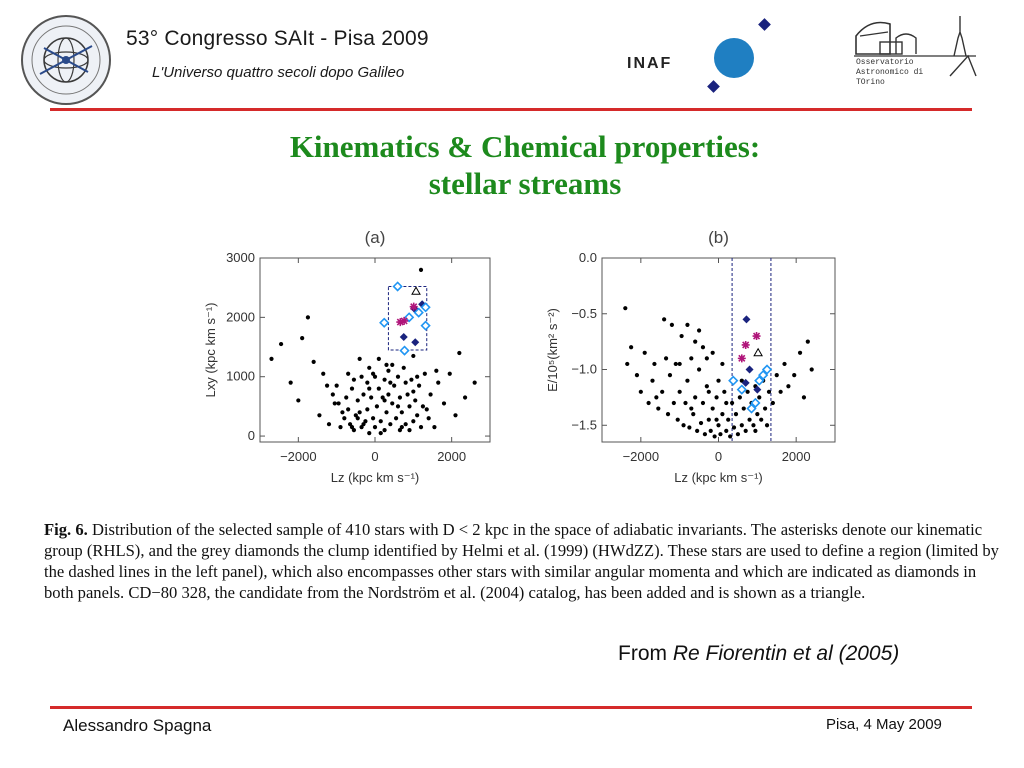 The width and height of the screenshot is (1024, 768). Describe the element at coordinates (251, 435) in the screenshot. I see `y-tick-label: 0` at that location.